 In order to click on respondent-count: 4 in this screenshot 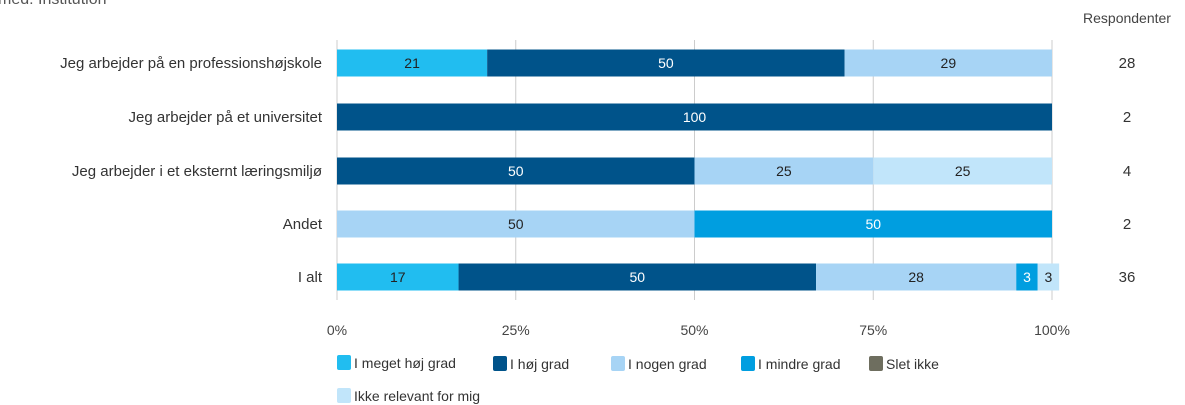, I will do `click(1127, 171)`.